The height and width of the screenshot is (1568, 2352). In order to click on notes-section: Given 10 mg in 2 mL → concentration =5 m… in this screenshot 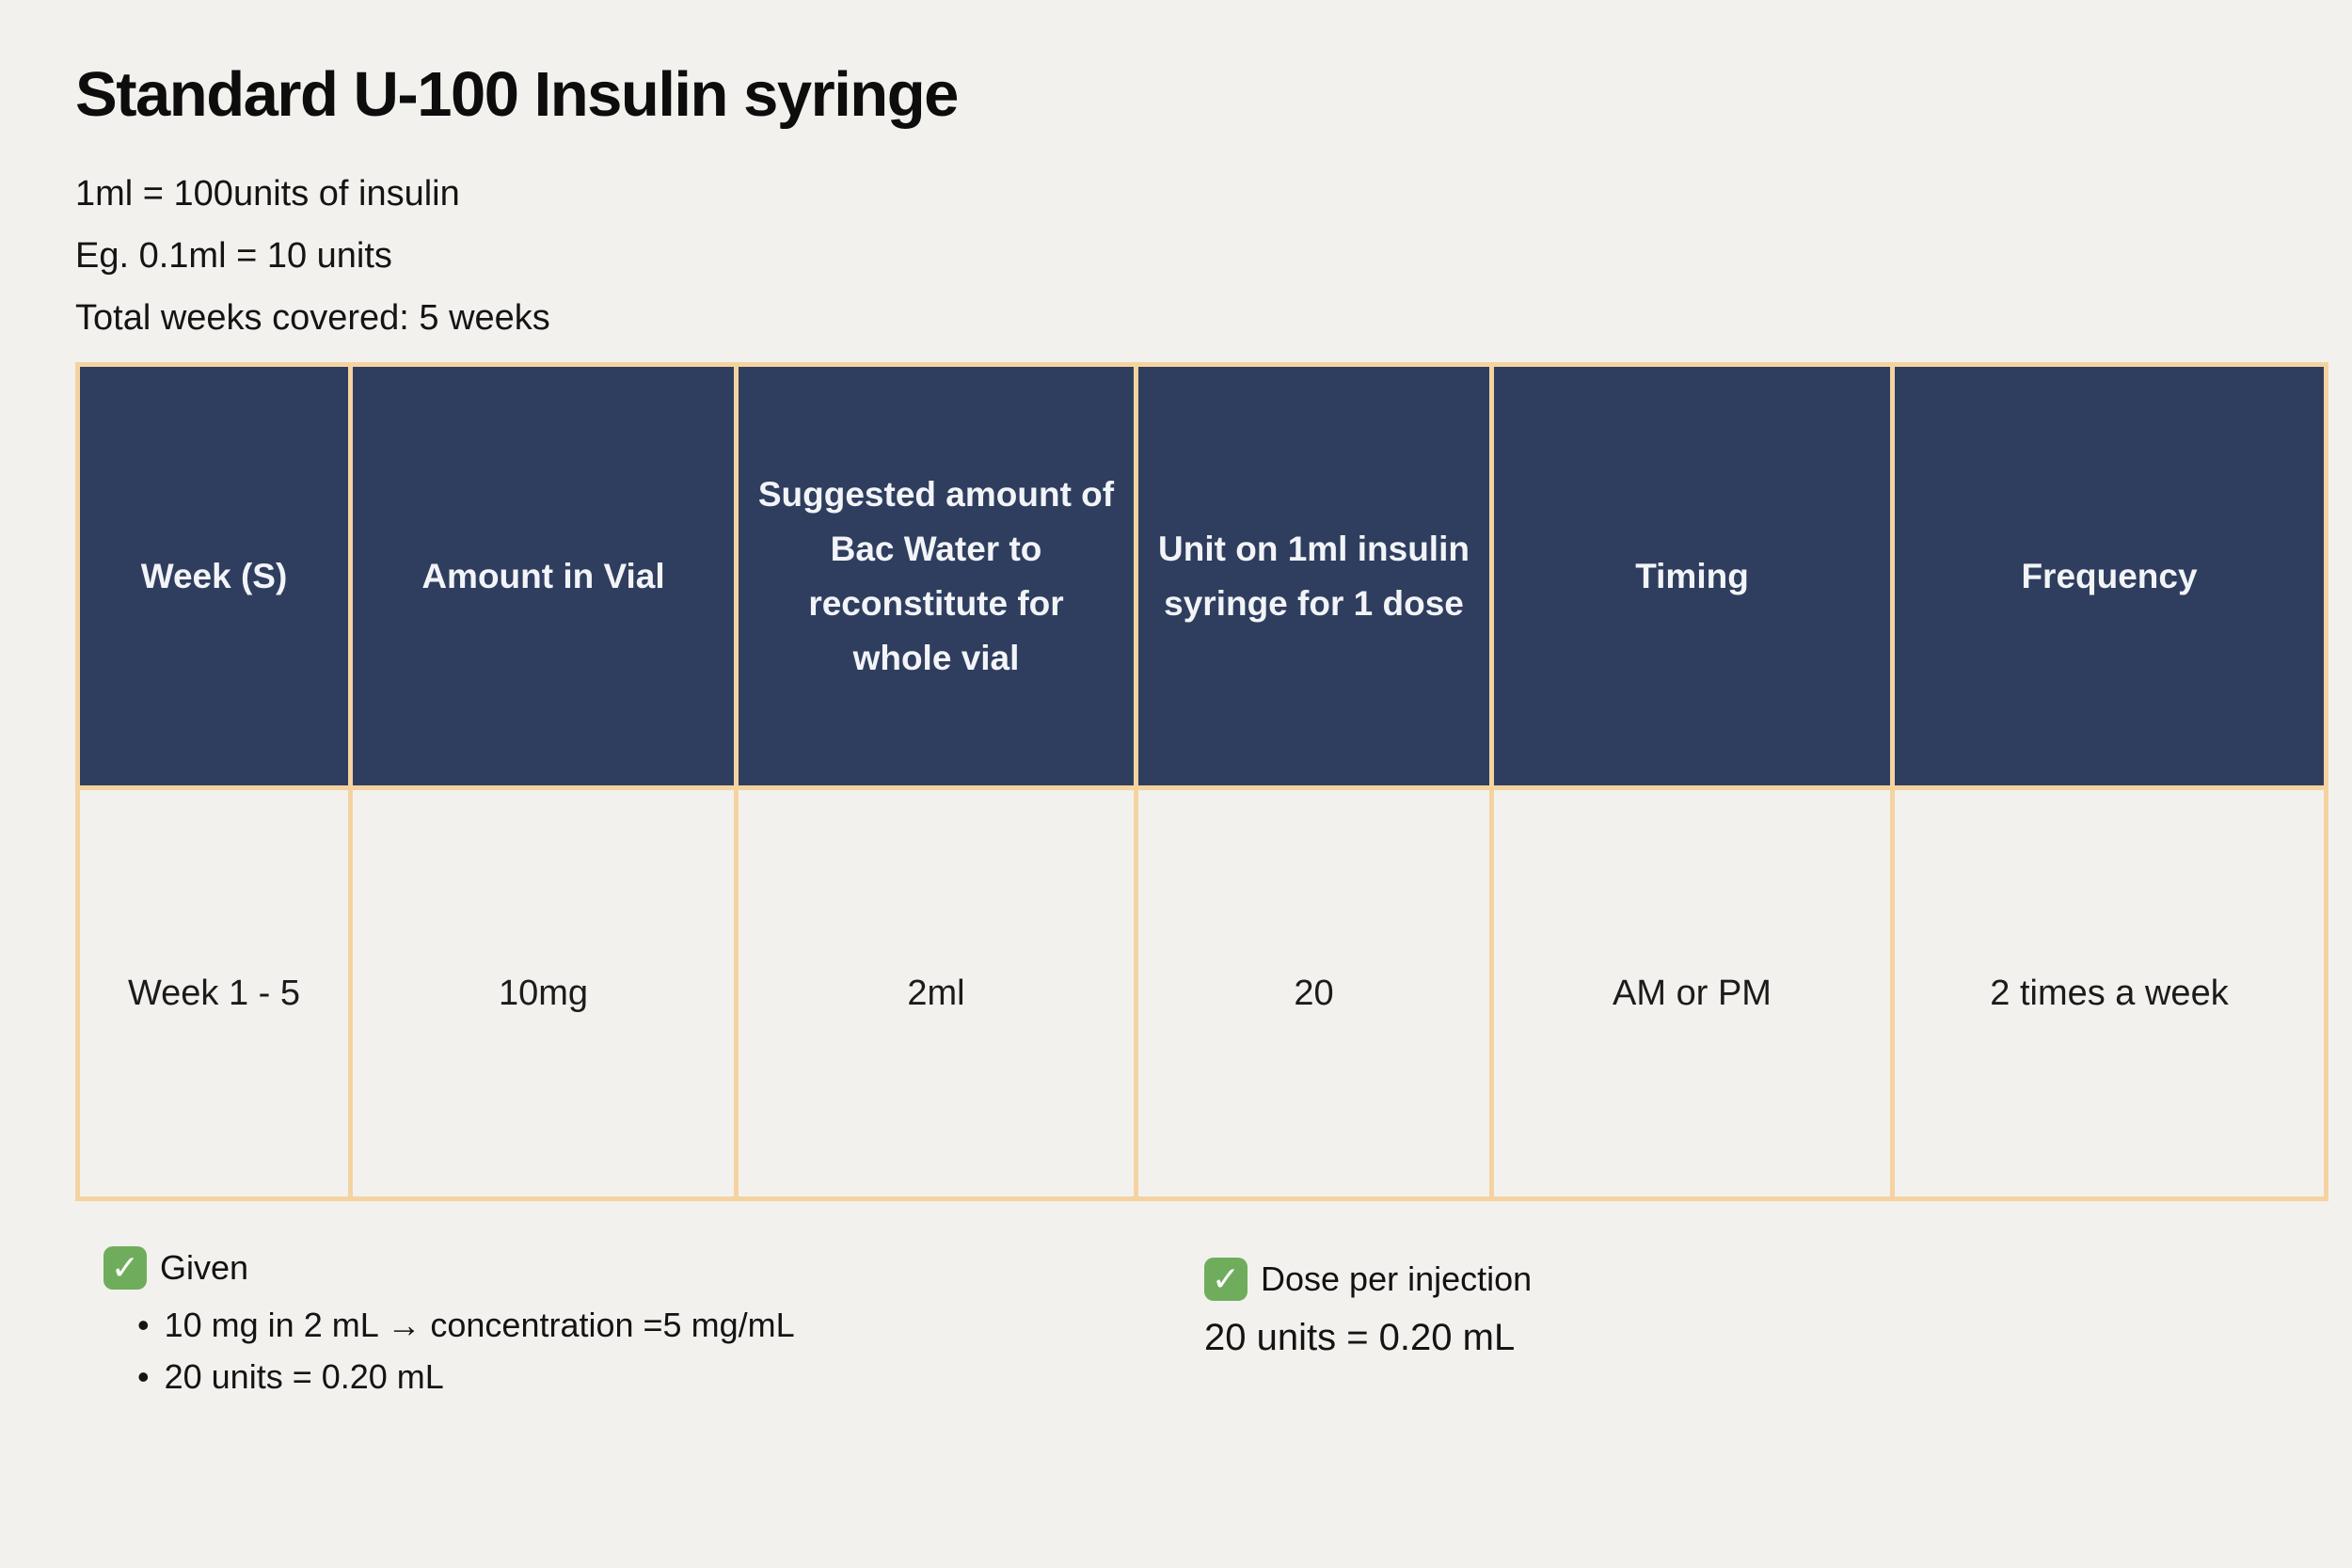, I will do `click(1199, 1324)`.